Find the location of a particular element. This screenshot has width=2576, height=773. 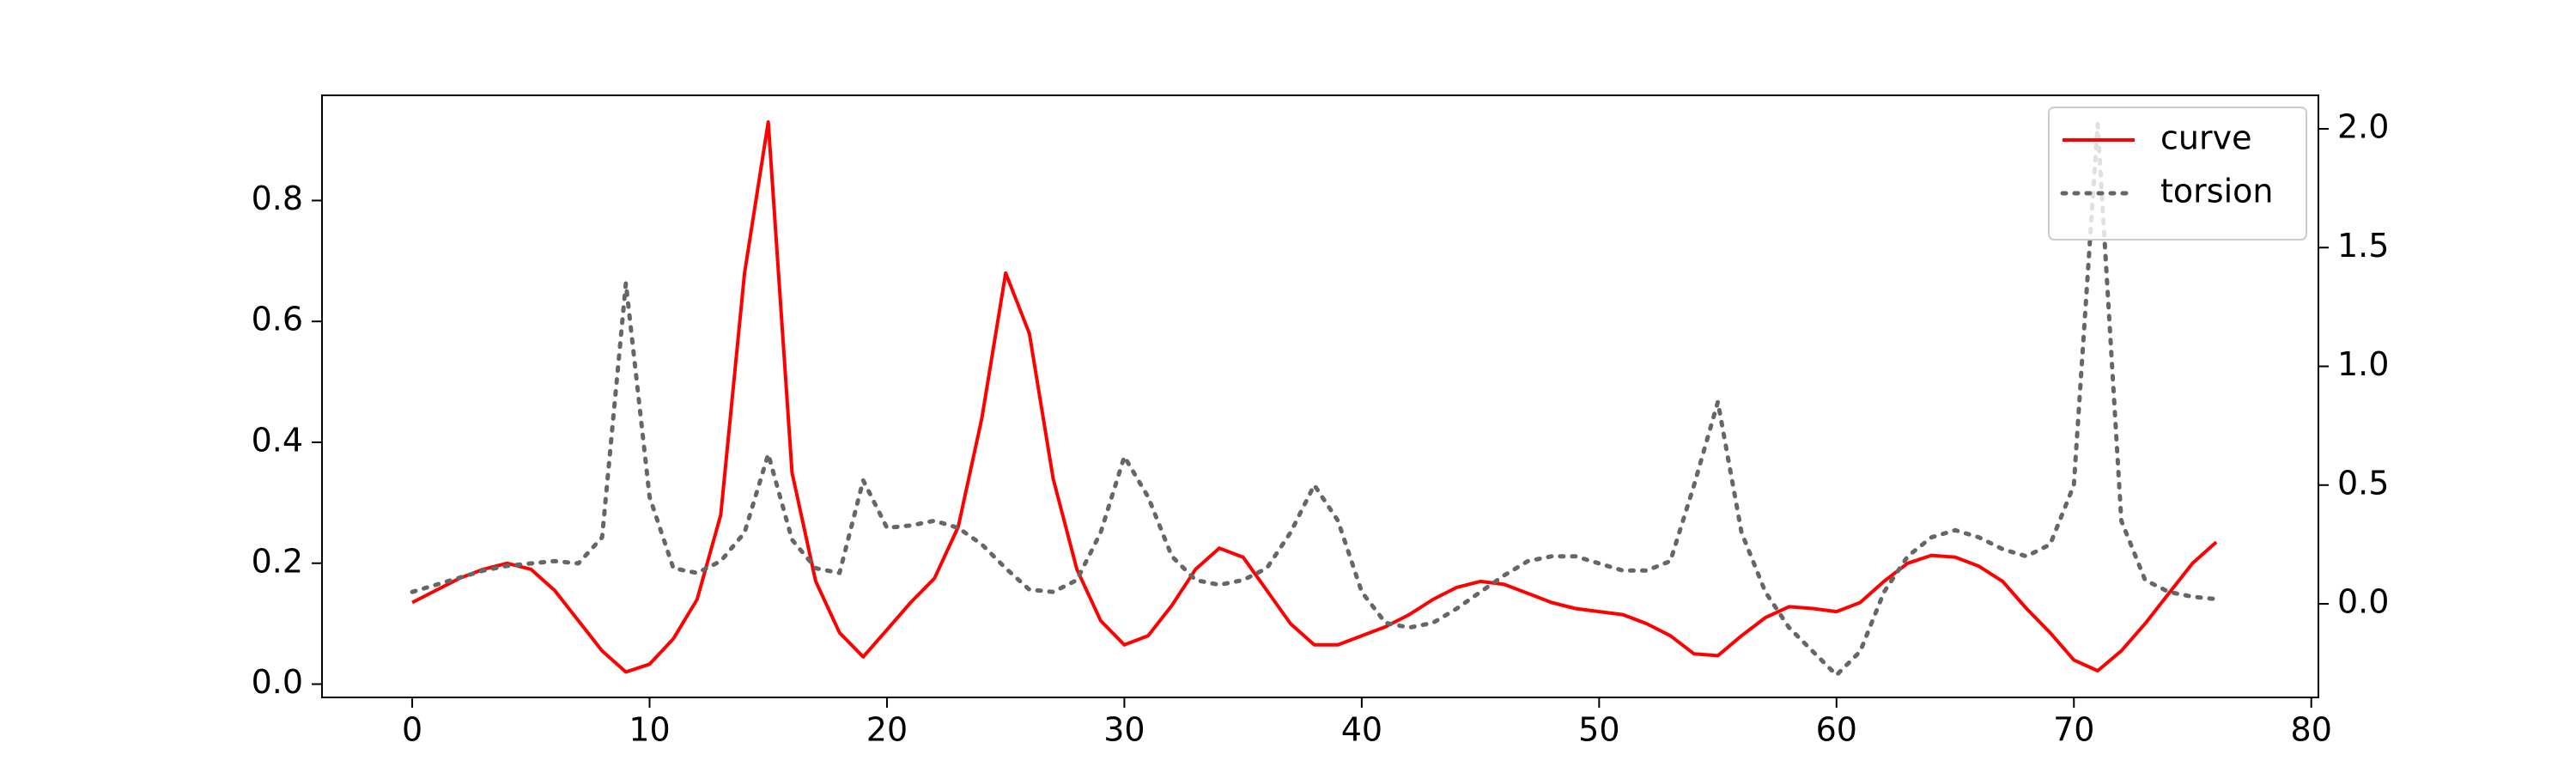

y-tick-label: 0.2 is located at coordinates (278, 561).